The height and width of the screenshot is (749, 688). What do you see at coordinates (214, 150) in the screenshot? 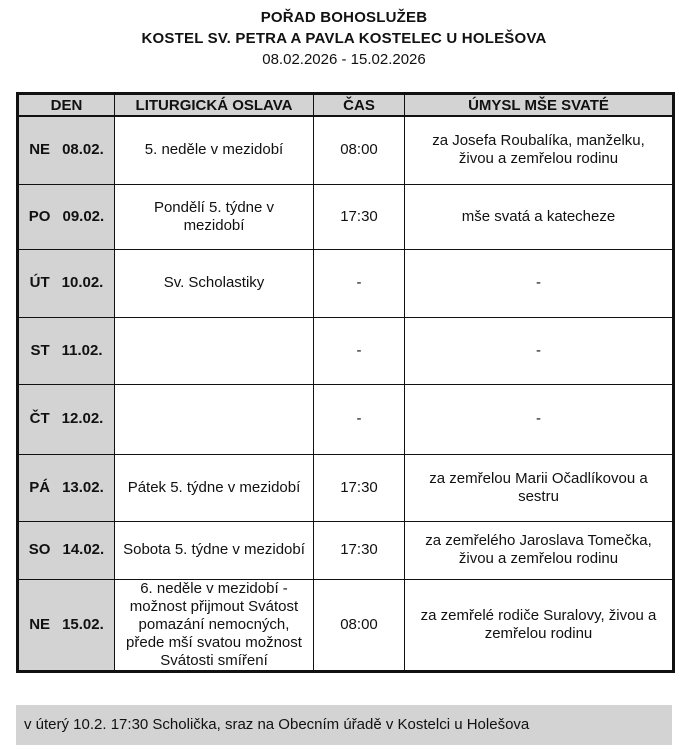
I see `liturgical-cell: 5. neděle v mezidobí` at bounding box center [214, 150].